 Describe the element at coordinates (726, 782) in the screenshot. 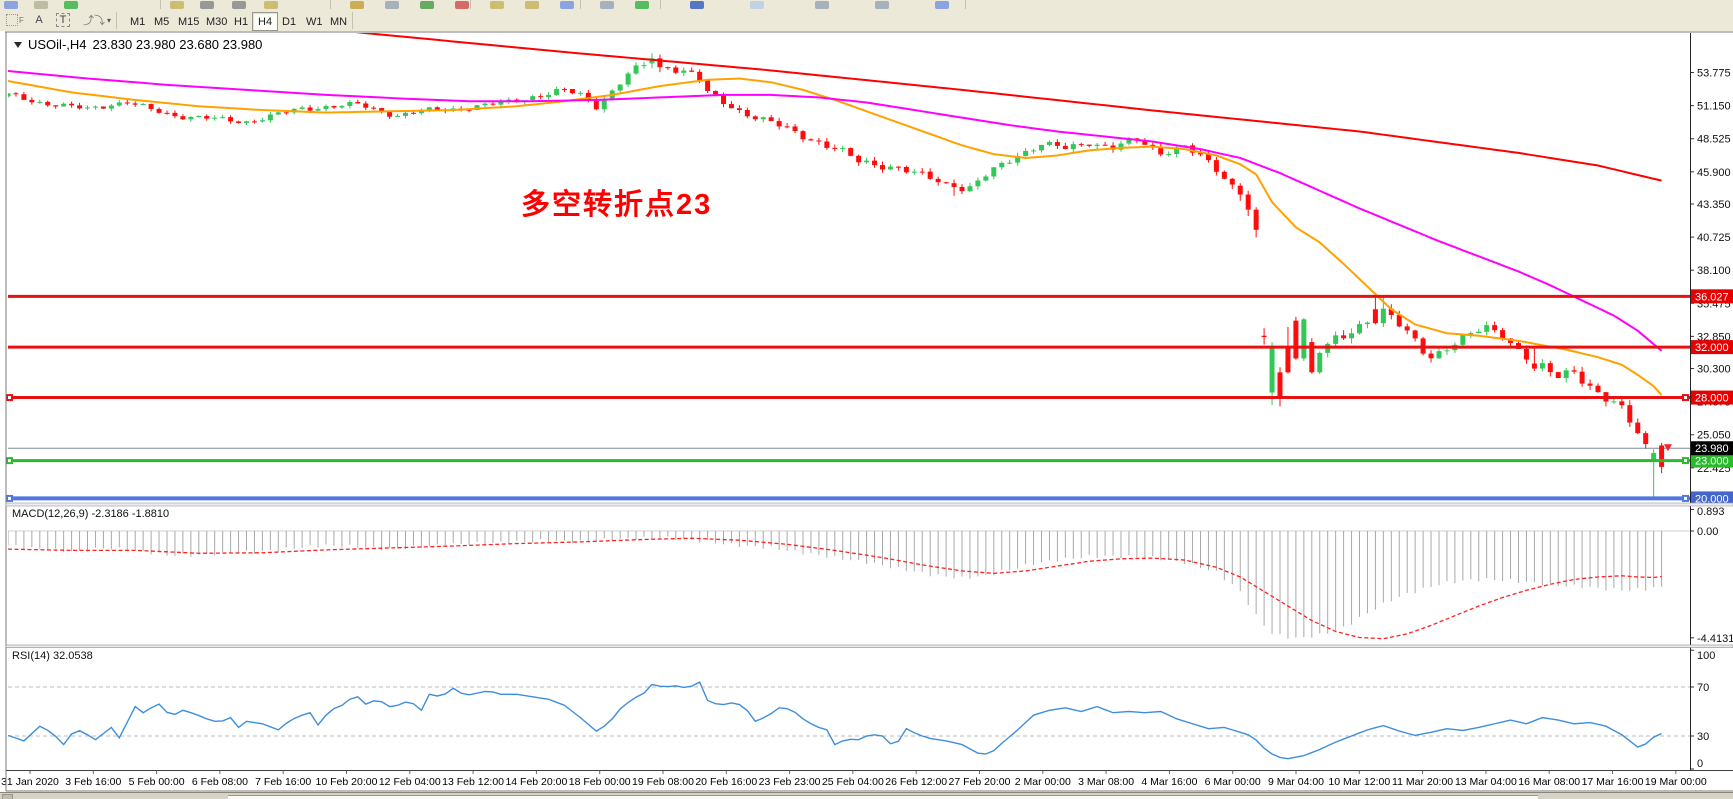

I see `time-tick-label: 20 Feb 16:00` at that location.